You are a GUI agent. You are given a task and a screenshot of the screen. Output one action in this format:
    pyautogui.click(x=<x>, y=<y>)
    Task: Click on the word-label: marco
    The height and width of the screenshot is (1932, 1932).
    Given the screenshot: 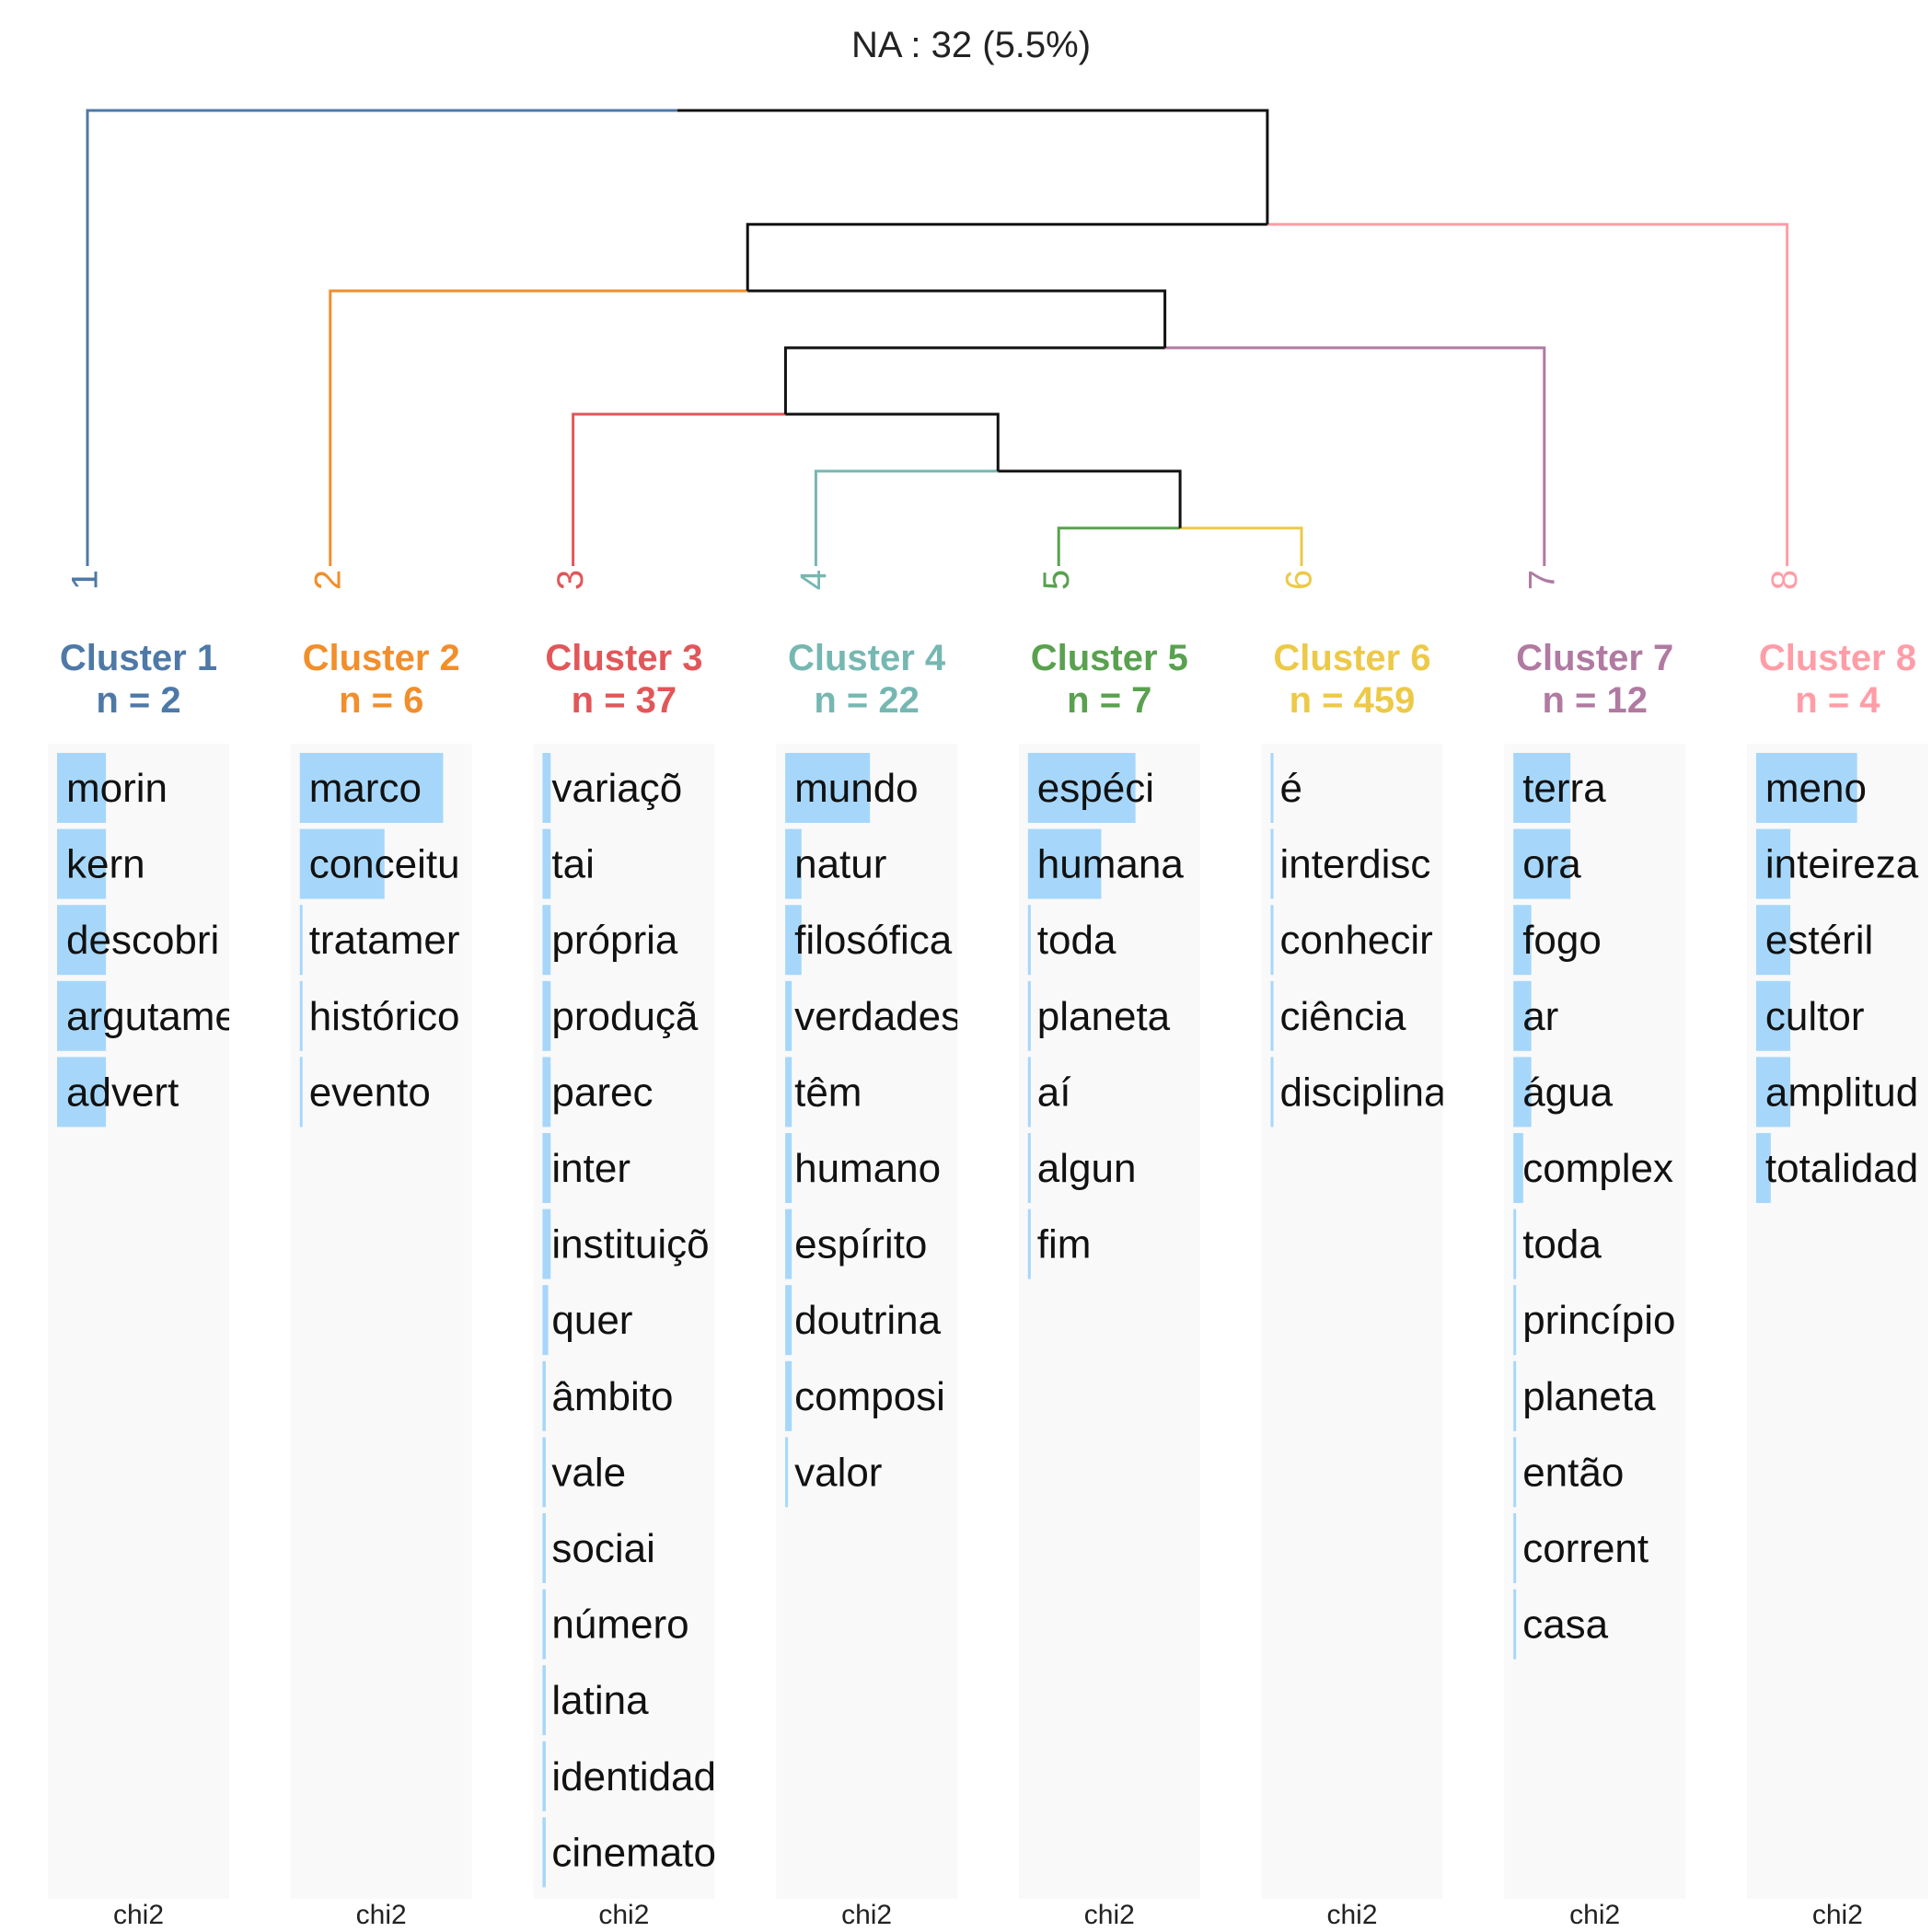 What is the action you would take?
    pyautogui.click(x=366, y=789)
    